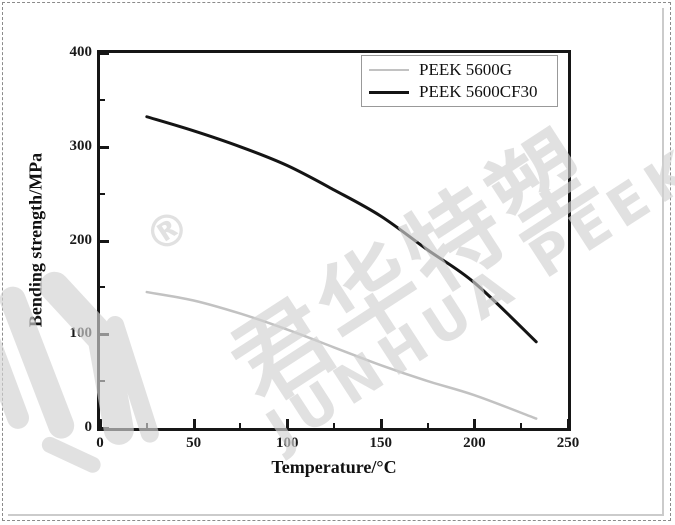 The width and height of the screenshot is (675, 525). I want to click on panel-shadow-bottom, so click(336, 515).